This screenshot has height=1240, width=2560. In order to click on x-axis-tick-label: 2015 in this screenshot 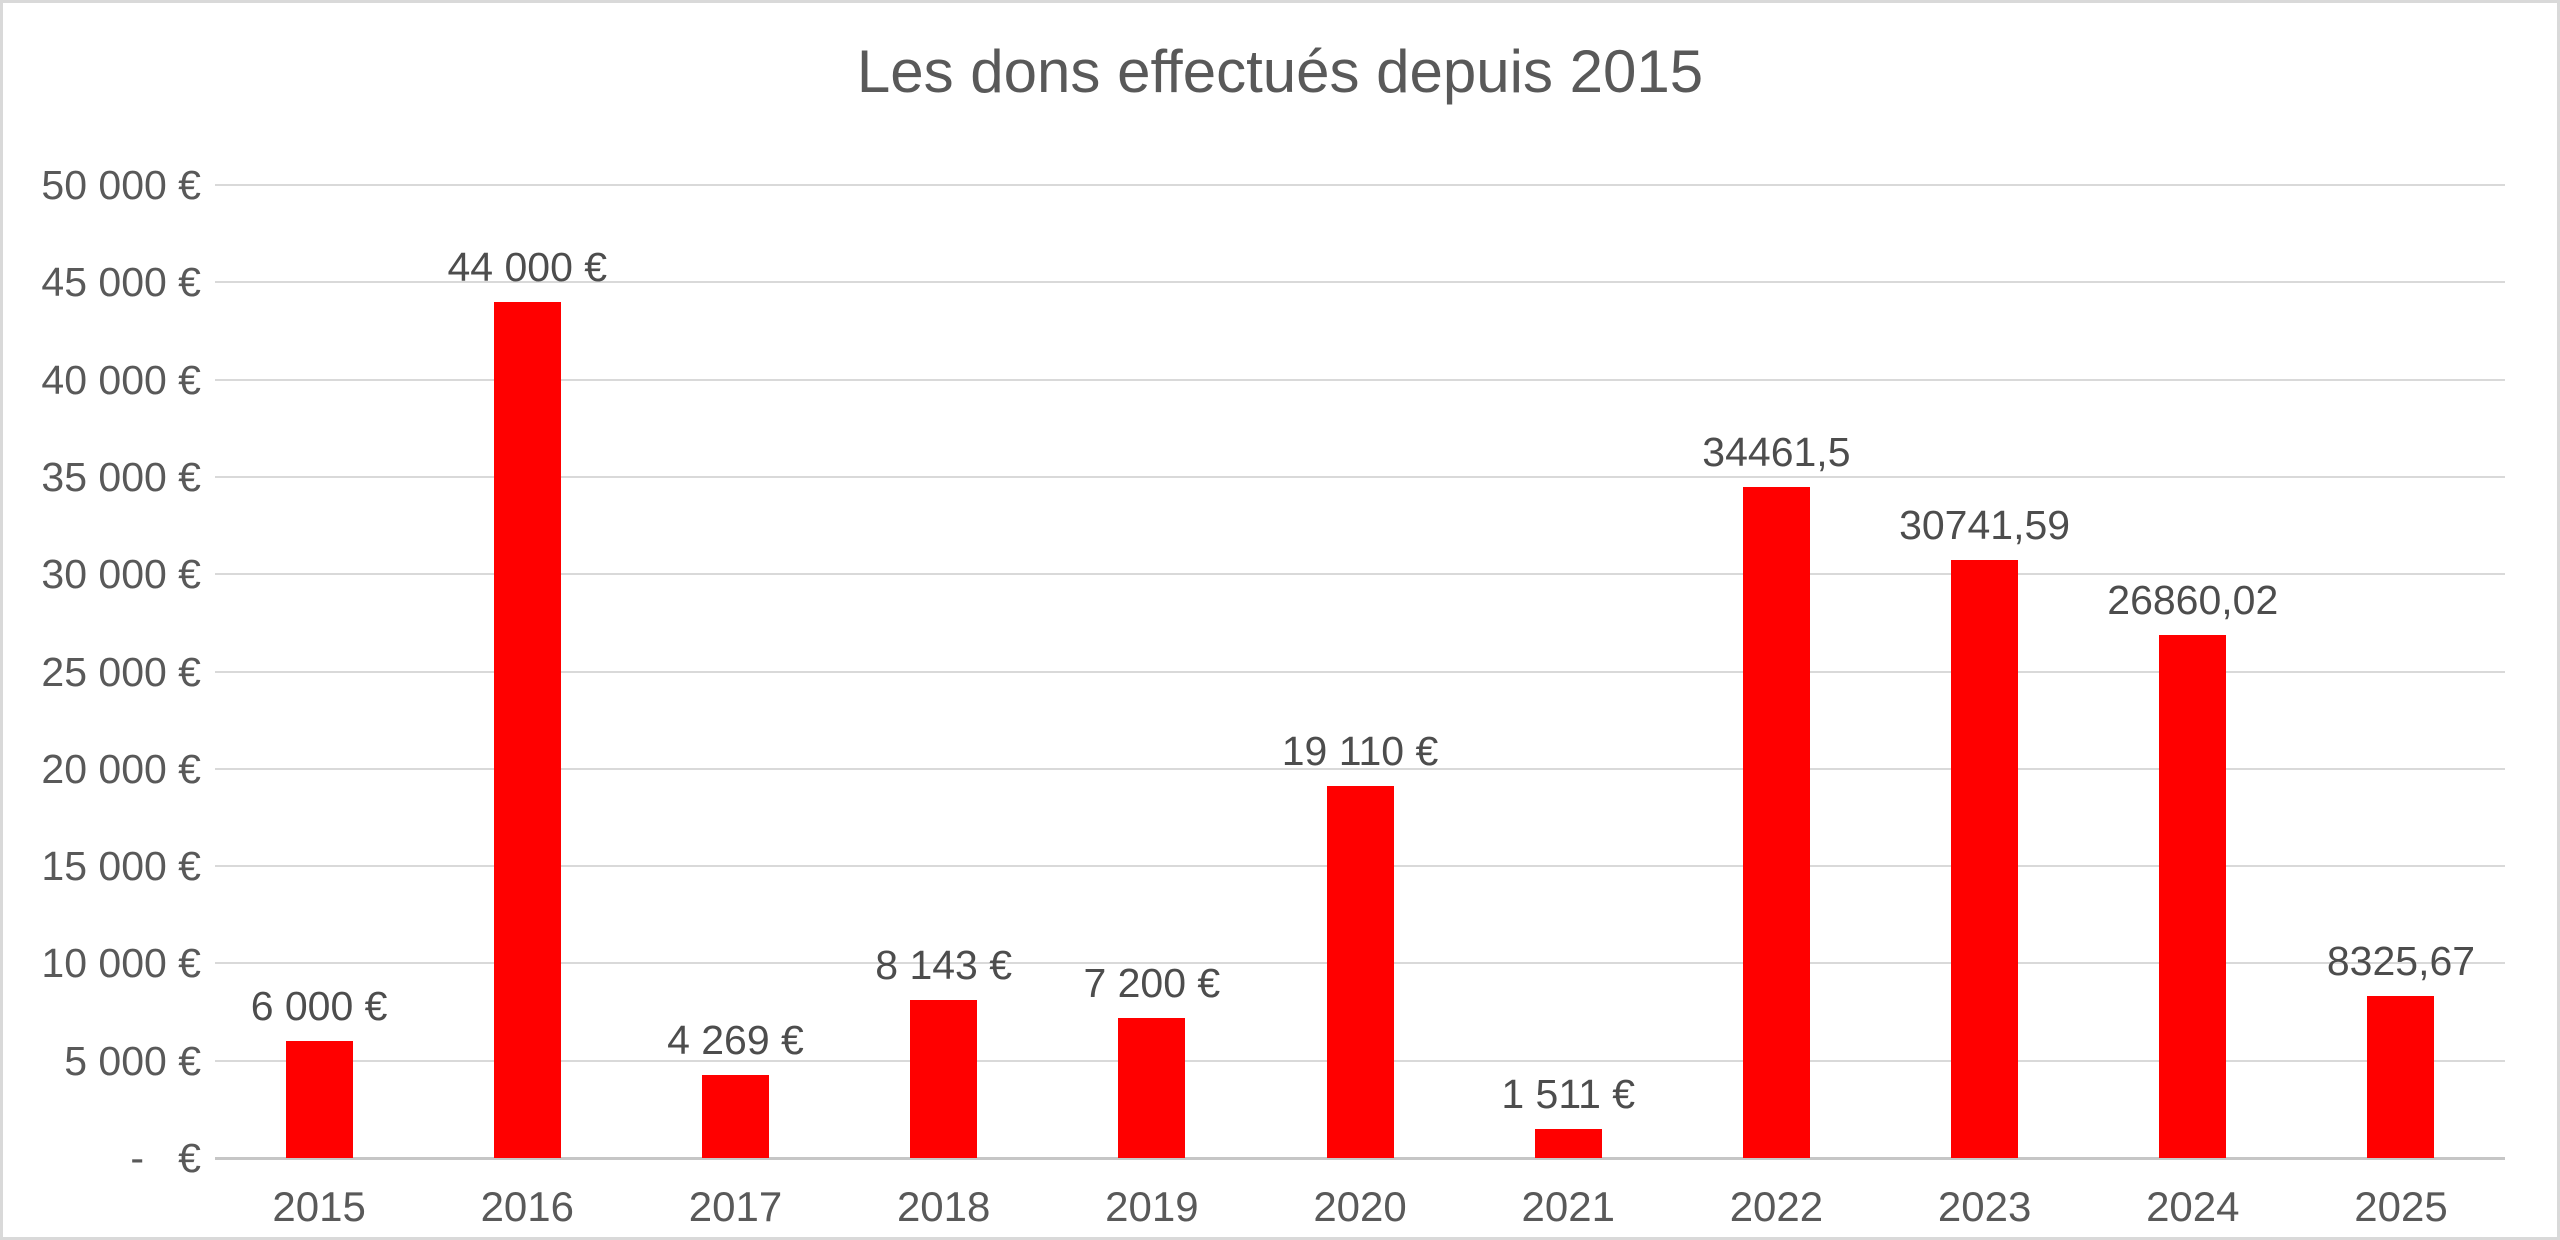, I will do `click(319, 1206)`.